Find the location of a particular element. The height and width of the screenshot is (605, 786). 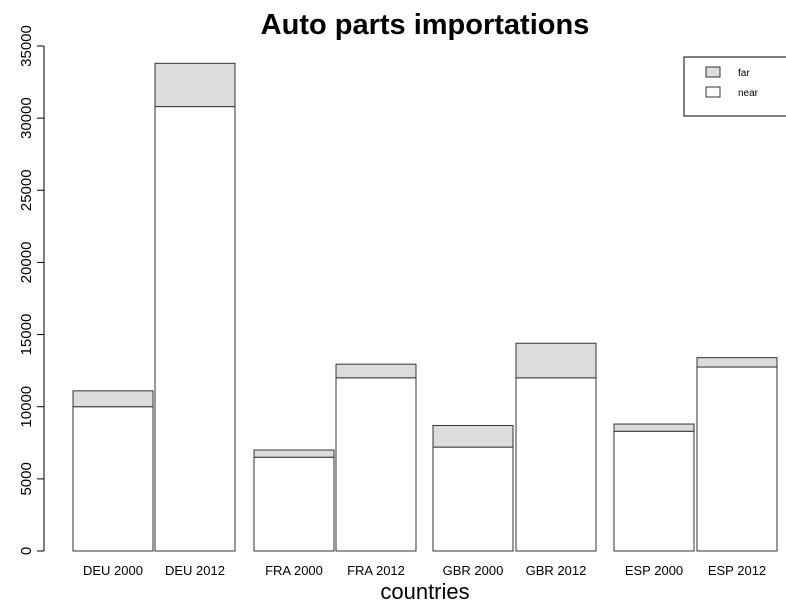

legend: far near is located at coordinates (734, 86).